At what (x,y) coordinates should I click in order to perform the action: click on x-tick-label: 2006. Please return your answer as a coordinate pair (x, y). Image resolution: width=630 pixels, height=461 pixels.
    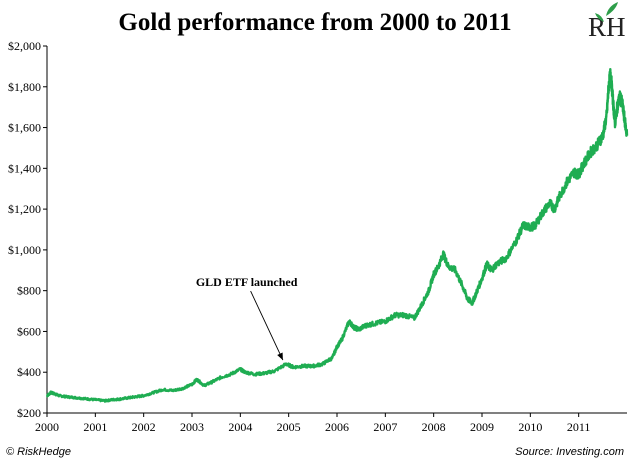
    Looking at the image, I should click on (337, 427).